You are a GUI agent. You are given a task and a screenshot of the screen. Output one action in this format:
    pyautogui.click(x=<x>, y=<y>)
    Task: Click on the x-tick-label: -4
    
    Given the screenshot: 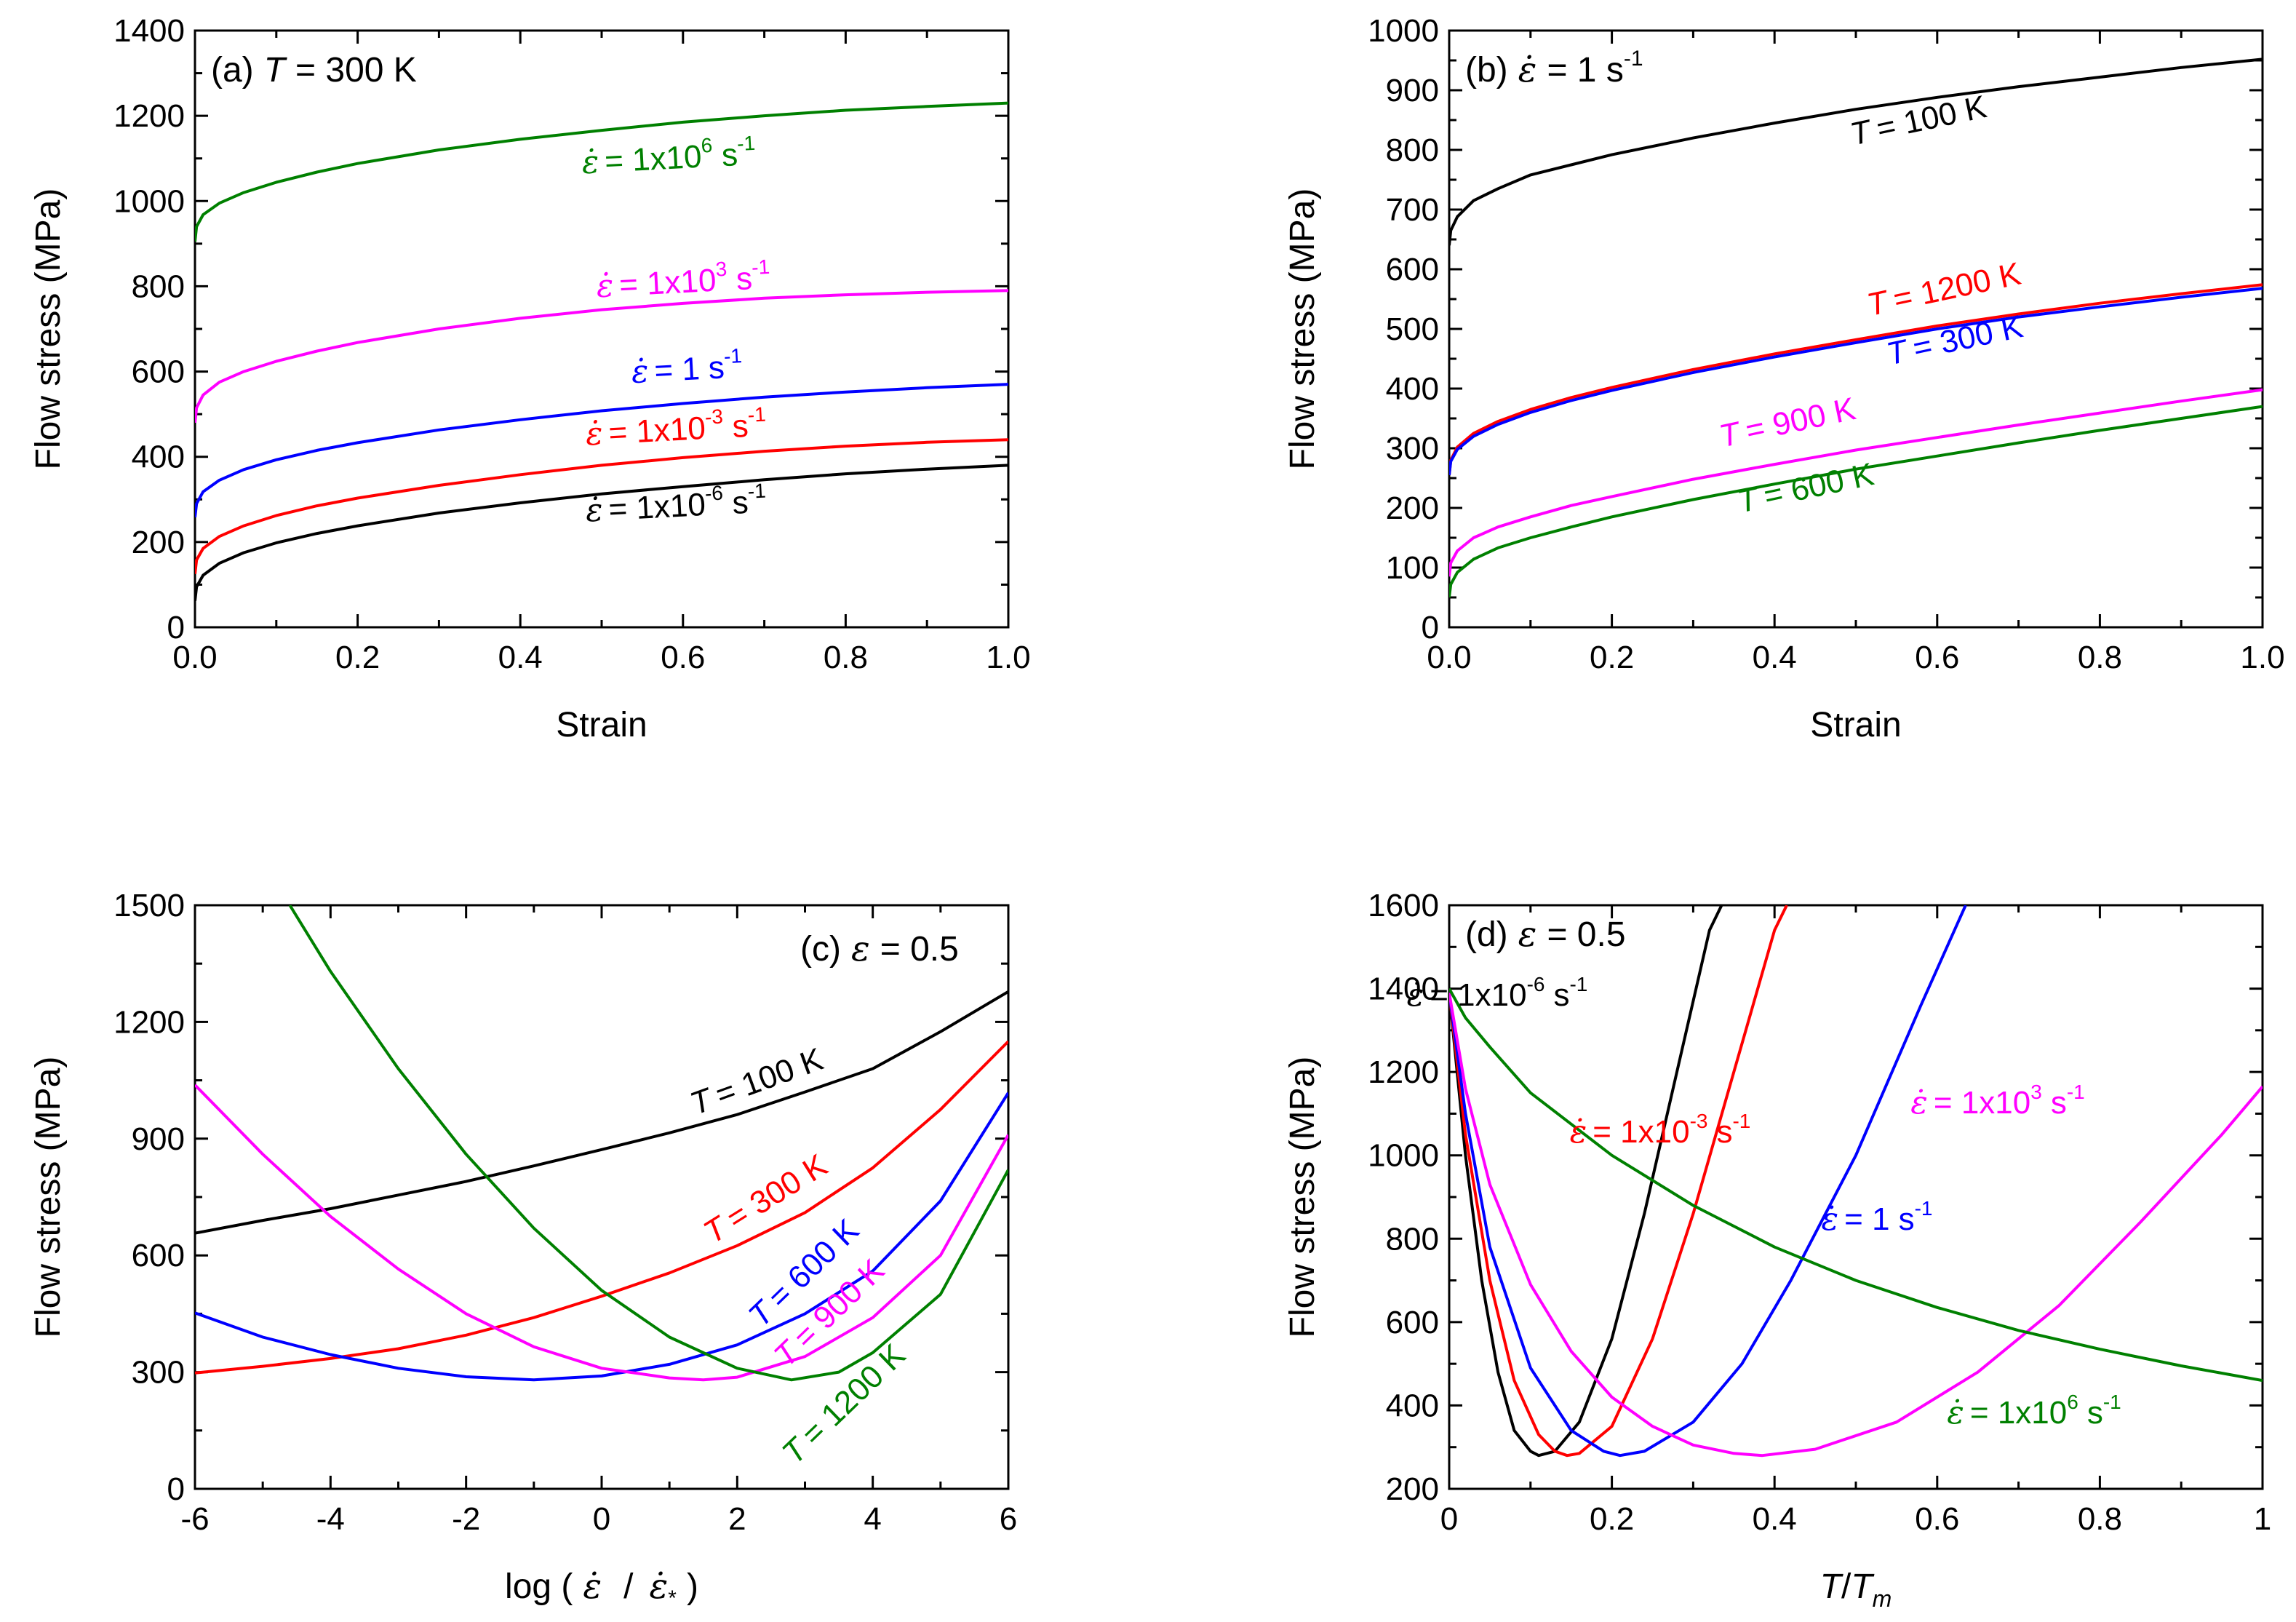 What is the action you would take?
    pyautogui.click(x=330, y=1519)
    